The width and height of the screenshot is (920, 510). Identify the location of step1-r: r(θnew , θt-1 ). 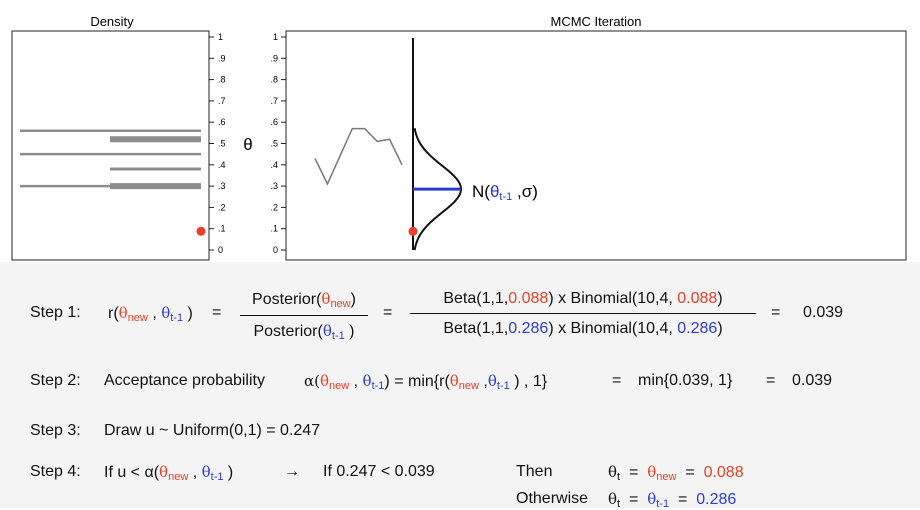
(150, 314).